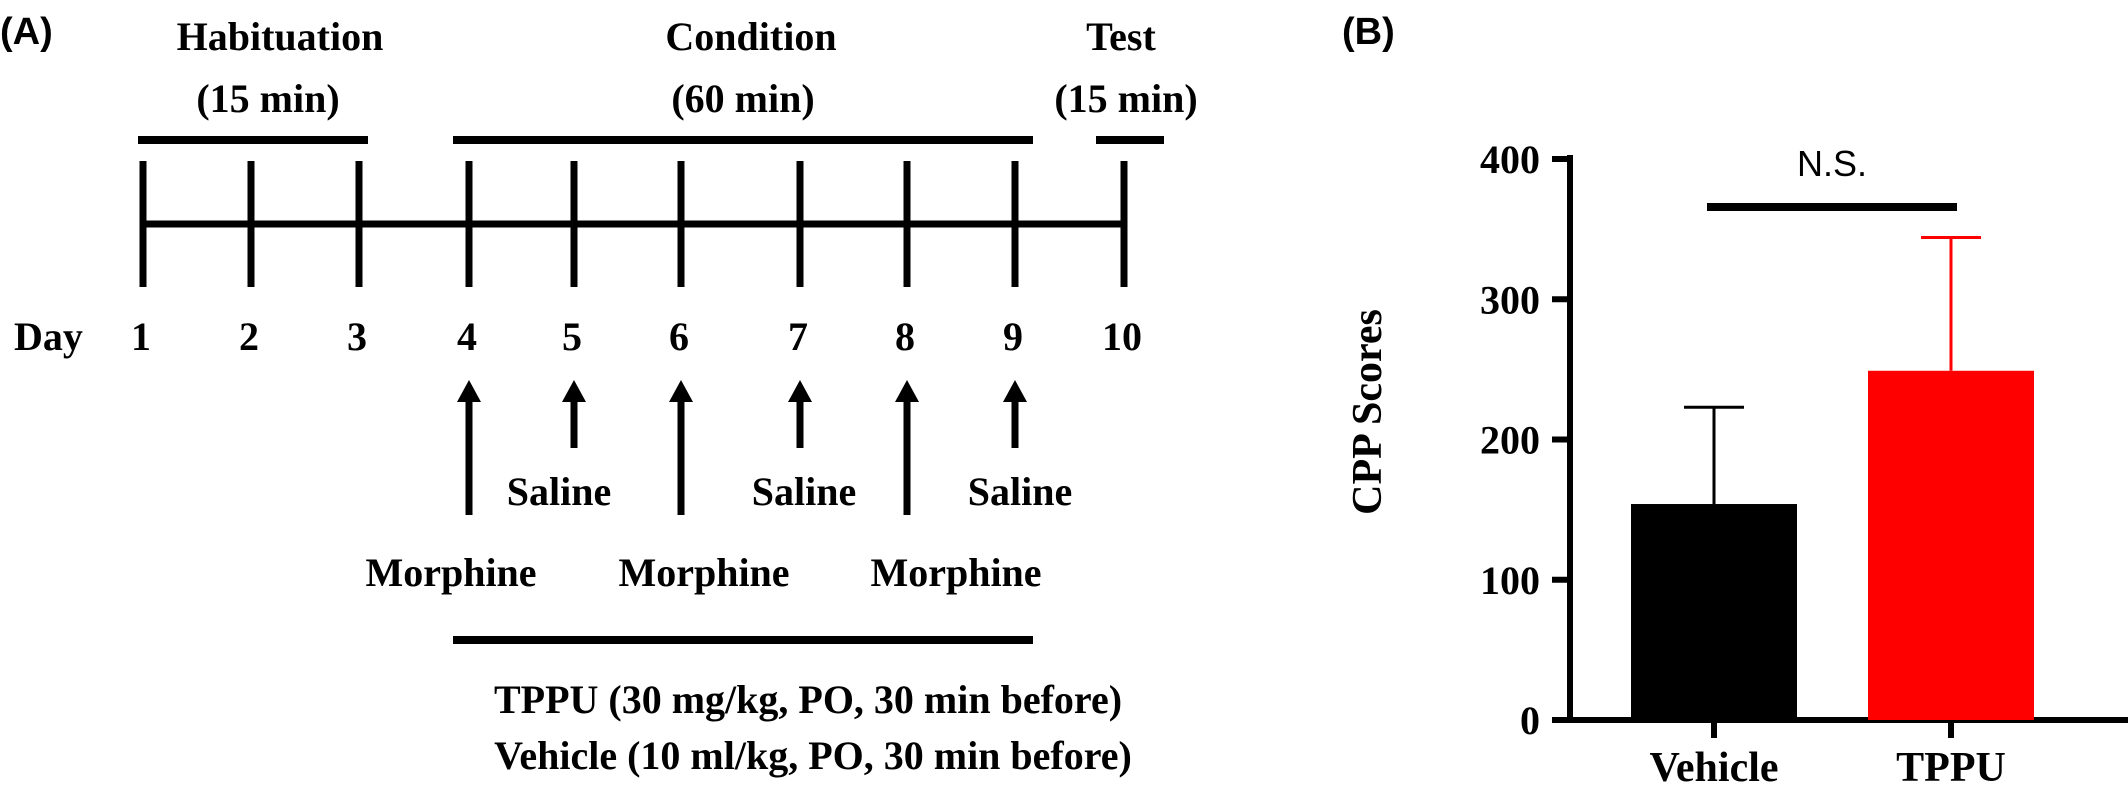 Image resolution: width=2128 pixels, height=788 pixels. What do you see at coordinates (636, 336) in the screenshot?
I see `day-numbers: 1 2 3 4 5 6 7 8 9 10` at bounding box center [636, 336].